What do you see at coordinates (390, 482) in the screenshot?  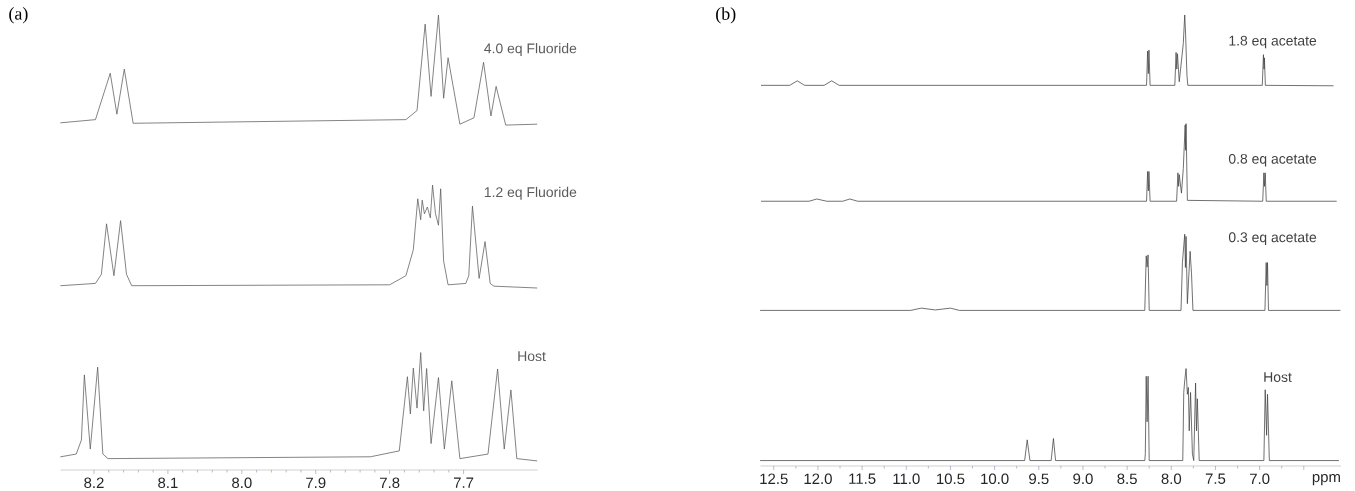 I see `x-tick-label: 7.8` at bounding box center [390, 482].